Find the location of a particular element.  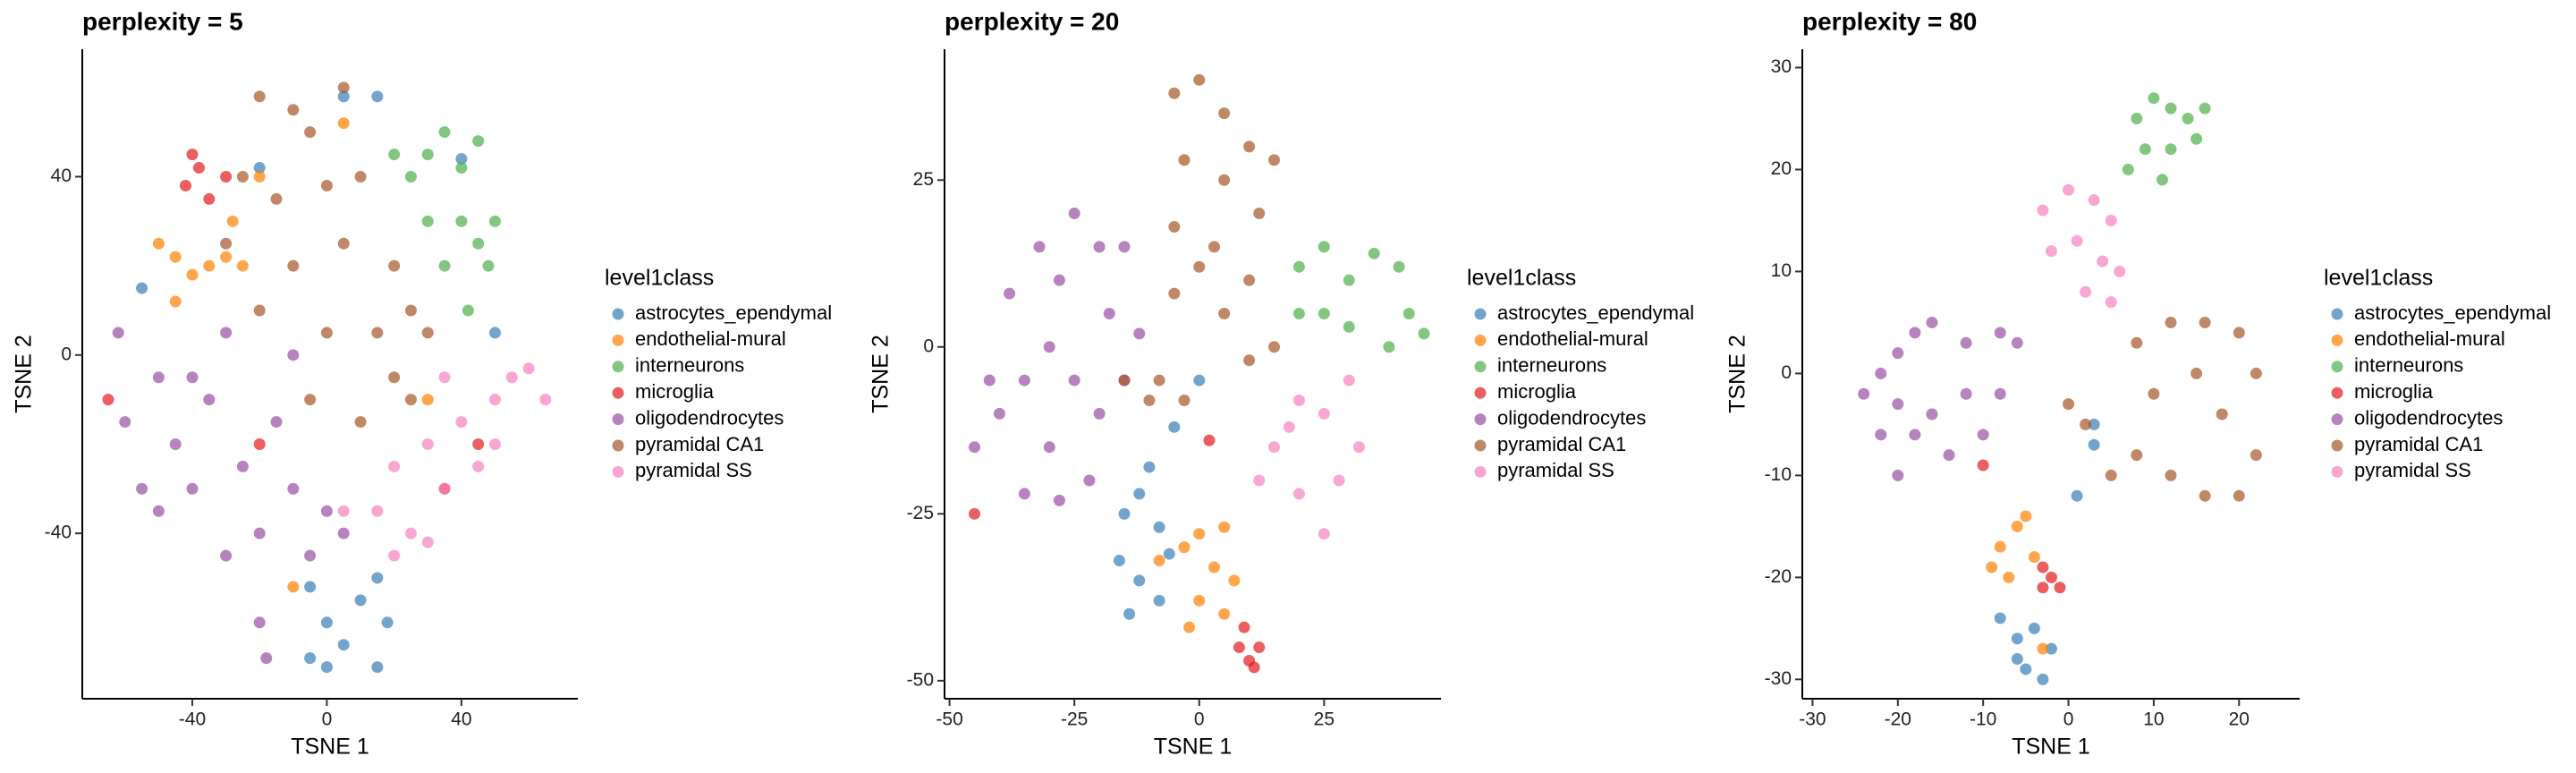

legend-label: endothelial-mural is located at coordinates (2429, 338).